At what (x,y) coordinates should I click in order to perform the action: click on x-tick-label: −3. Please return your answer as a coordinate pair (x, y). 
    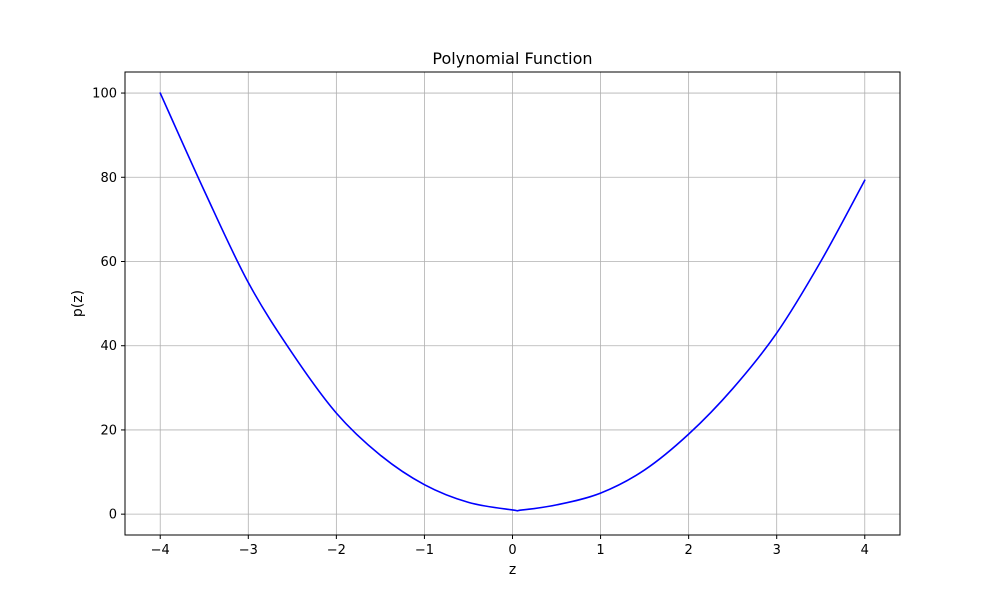
    Looking at the image, I should click on (248, 550).